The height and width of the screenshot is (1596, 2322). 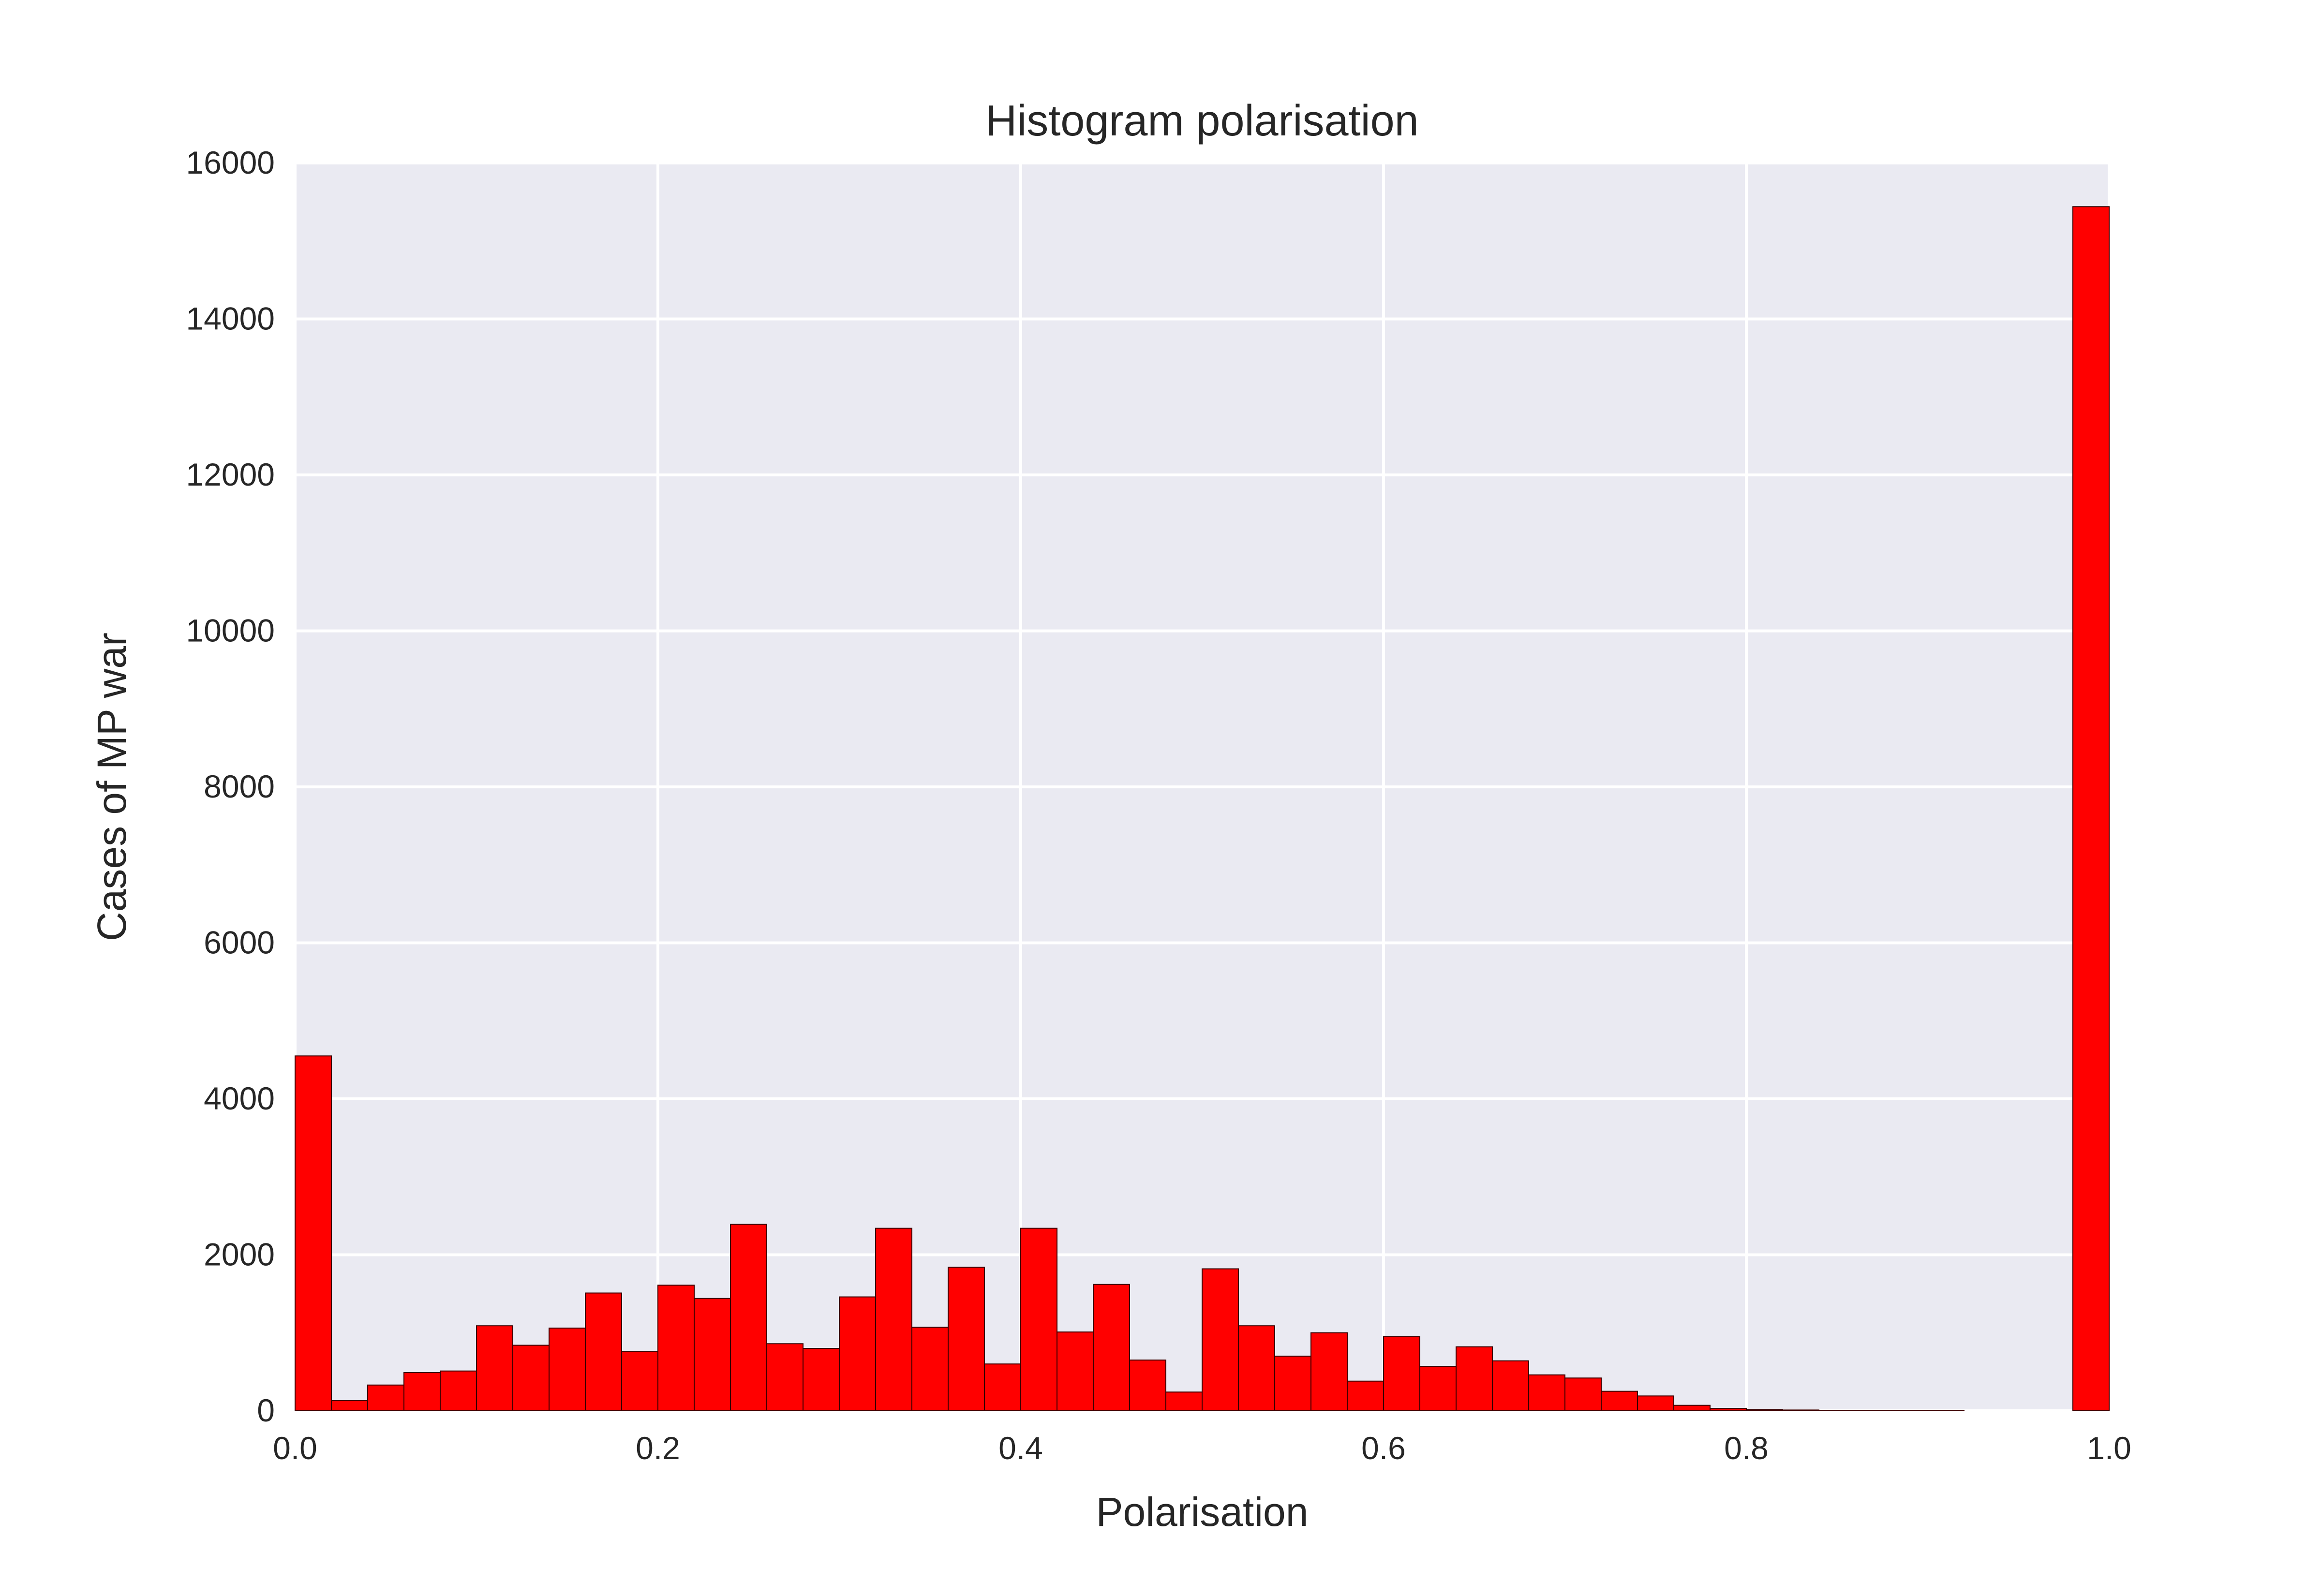 What do you see at coordinates (658, 1448) in the screenshot?
I see `x-tick-label: 0.2` at bounding box center [658, 1448].